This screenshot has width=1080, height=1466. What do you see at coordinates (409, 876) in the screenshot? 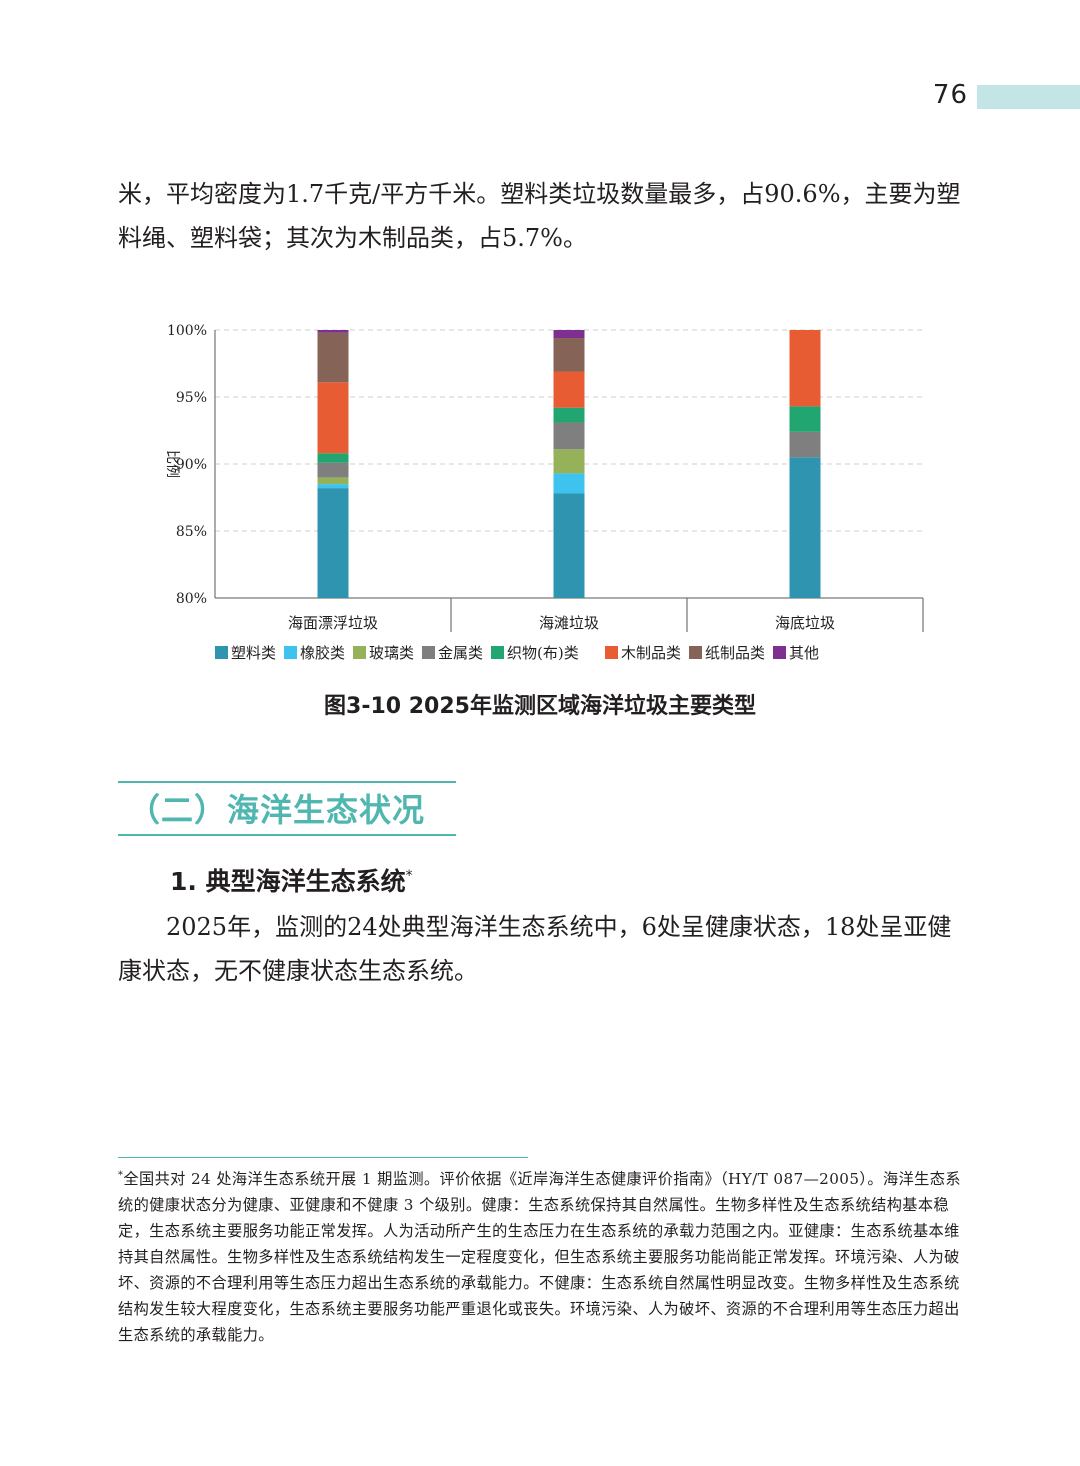
I see `footnote-marker: *` at bounding box center [409, 876].